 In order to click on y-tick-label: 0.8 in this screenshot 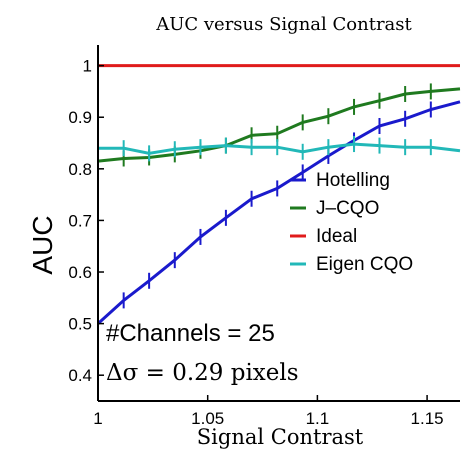, I will do `click(80, 169)`.